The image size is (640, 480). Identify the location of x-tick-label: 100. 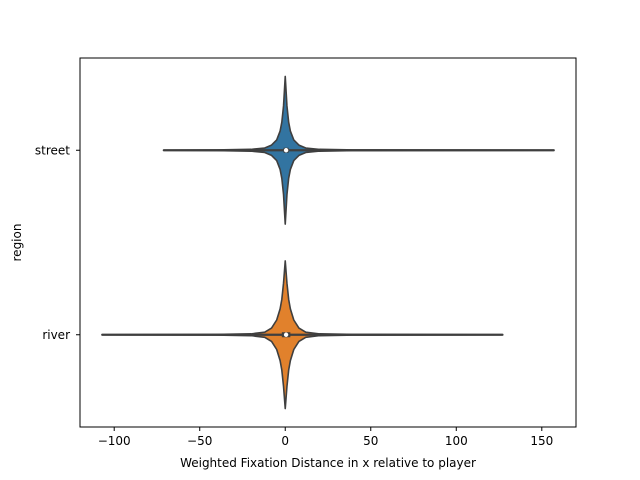
(456, 441).